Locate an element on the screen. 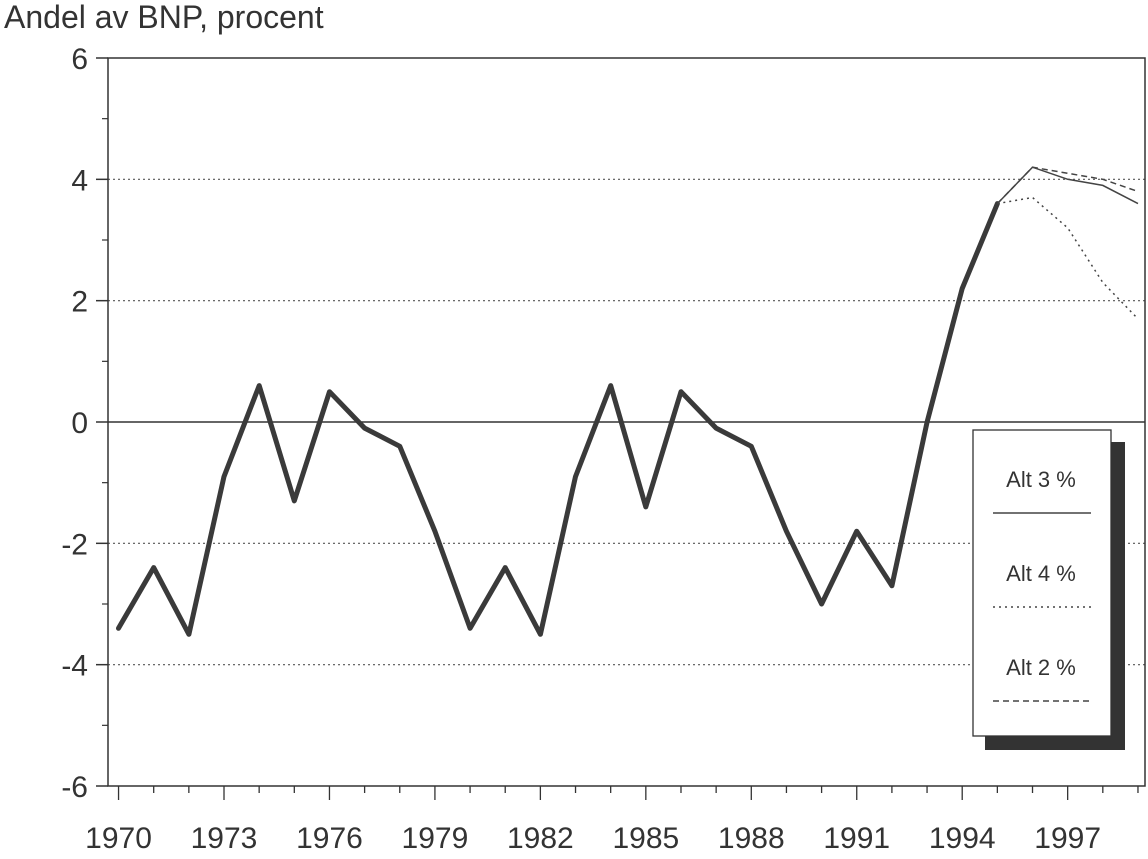 This screenshot has width=1148, height=859. y-tick-label: -4 is located at coordinates (74, 666).